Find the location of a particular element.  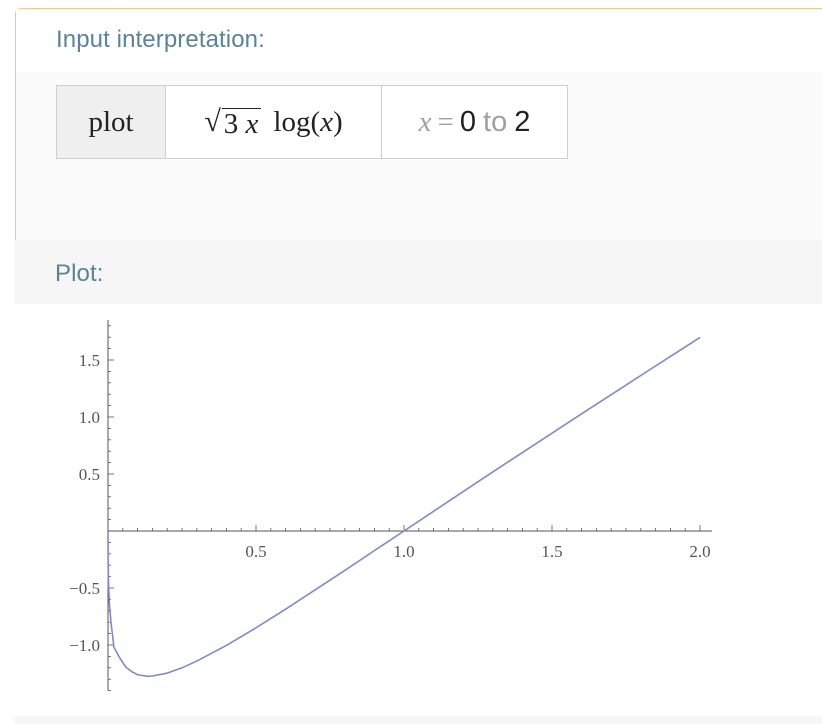

close-paren: ) is located at coordinates (338, 121).